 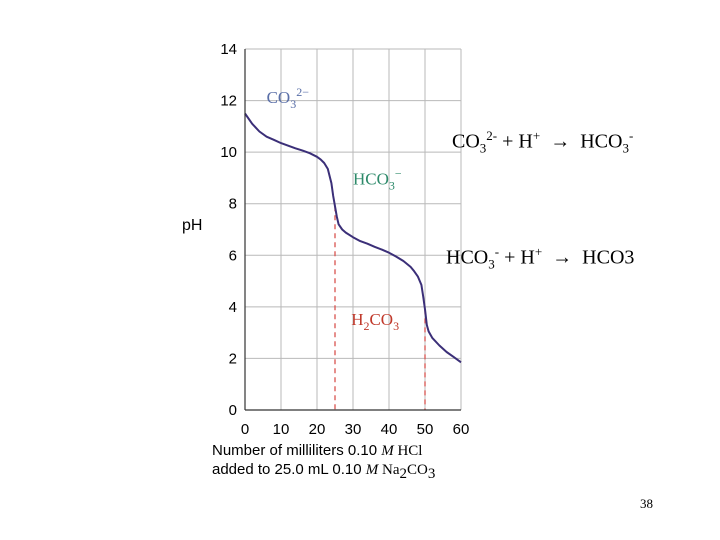 What do you see at coordinates (646, 503) in the screenshot?
I see `slide-number: 38` at bounding box center [646, 503].